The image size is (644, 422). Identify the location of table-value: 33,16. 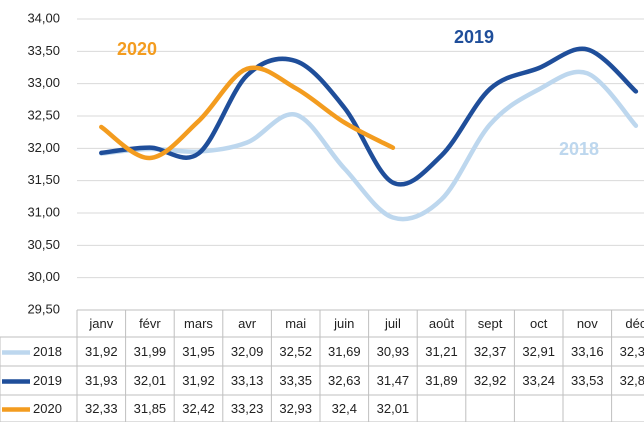
(587, 351).